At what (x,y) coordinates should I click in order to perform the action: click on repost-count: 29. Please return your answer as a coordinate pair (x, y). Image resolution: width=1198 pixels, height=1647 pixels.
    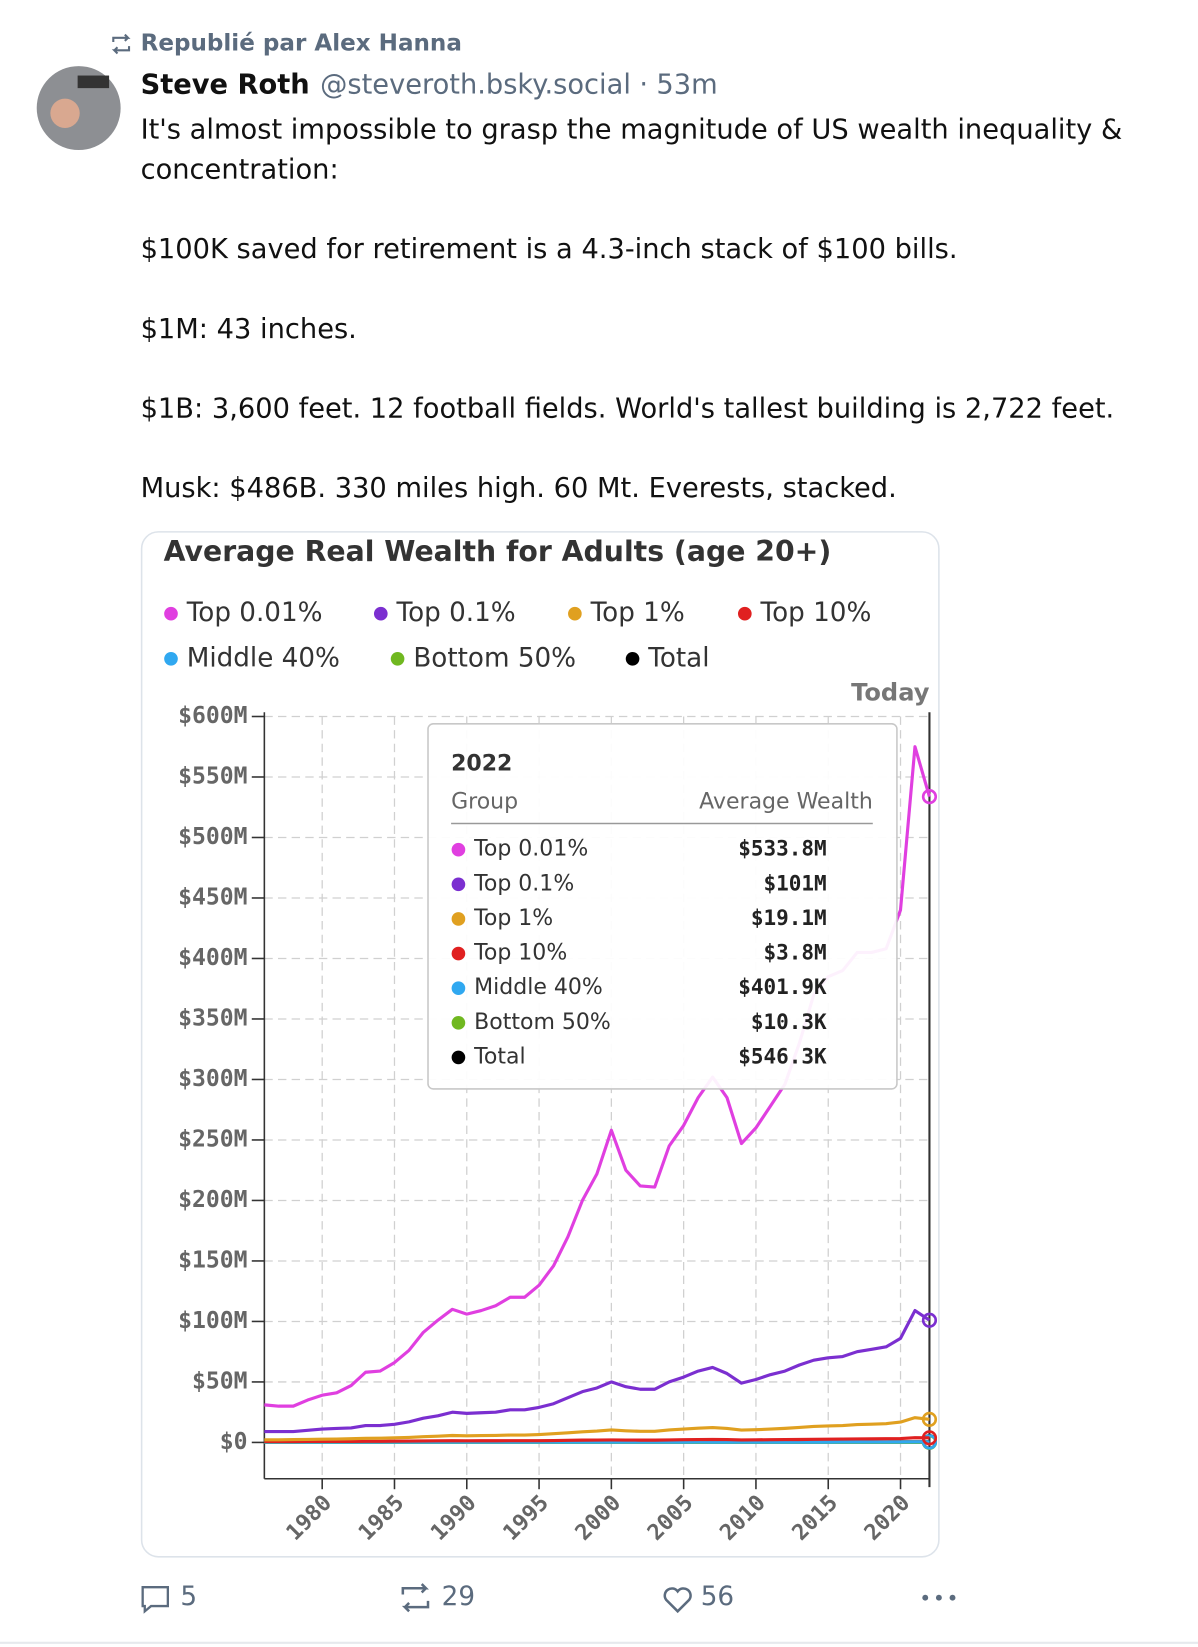
    Looking at the image, I should click on (458, 1597).